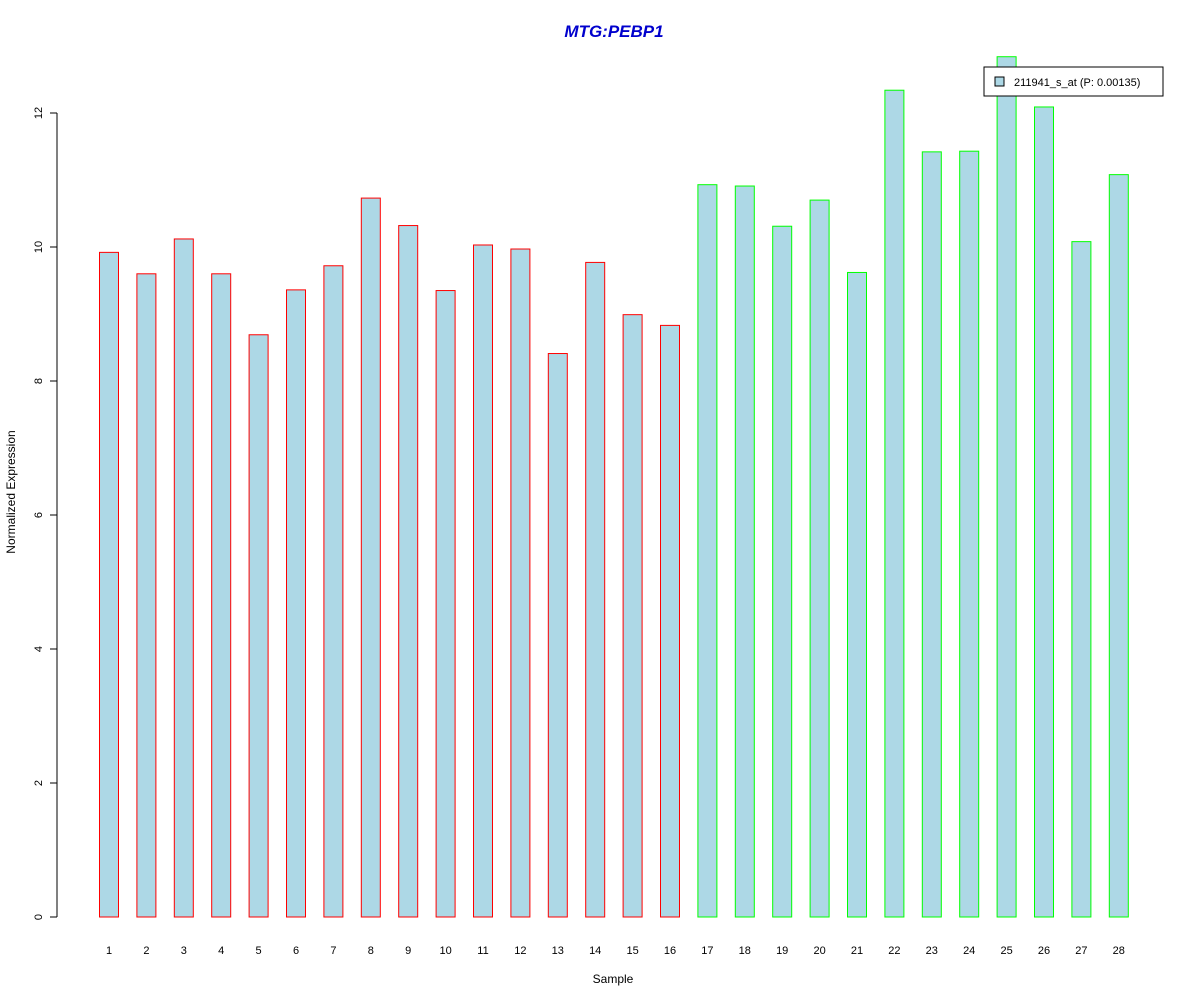 The height and width of the screenshot is (1000, 1200). I want to click on legend-label: 211941_s_at (P: 0.00135), so click(1077, 83).